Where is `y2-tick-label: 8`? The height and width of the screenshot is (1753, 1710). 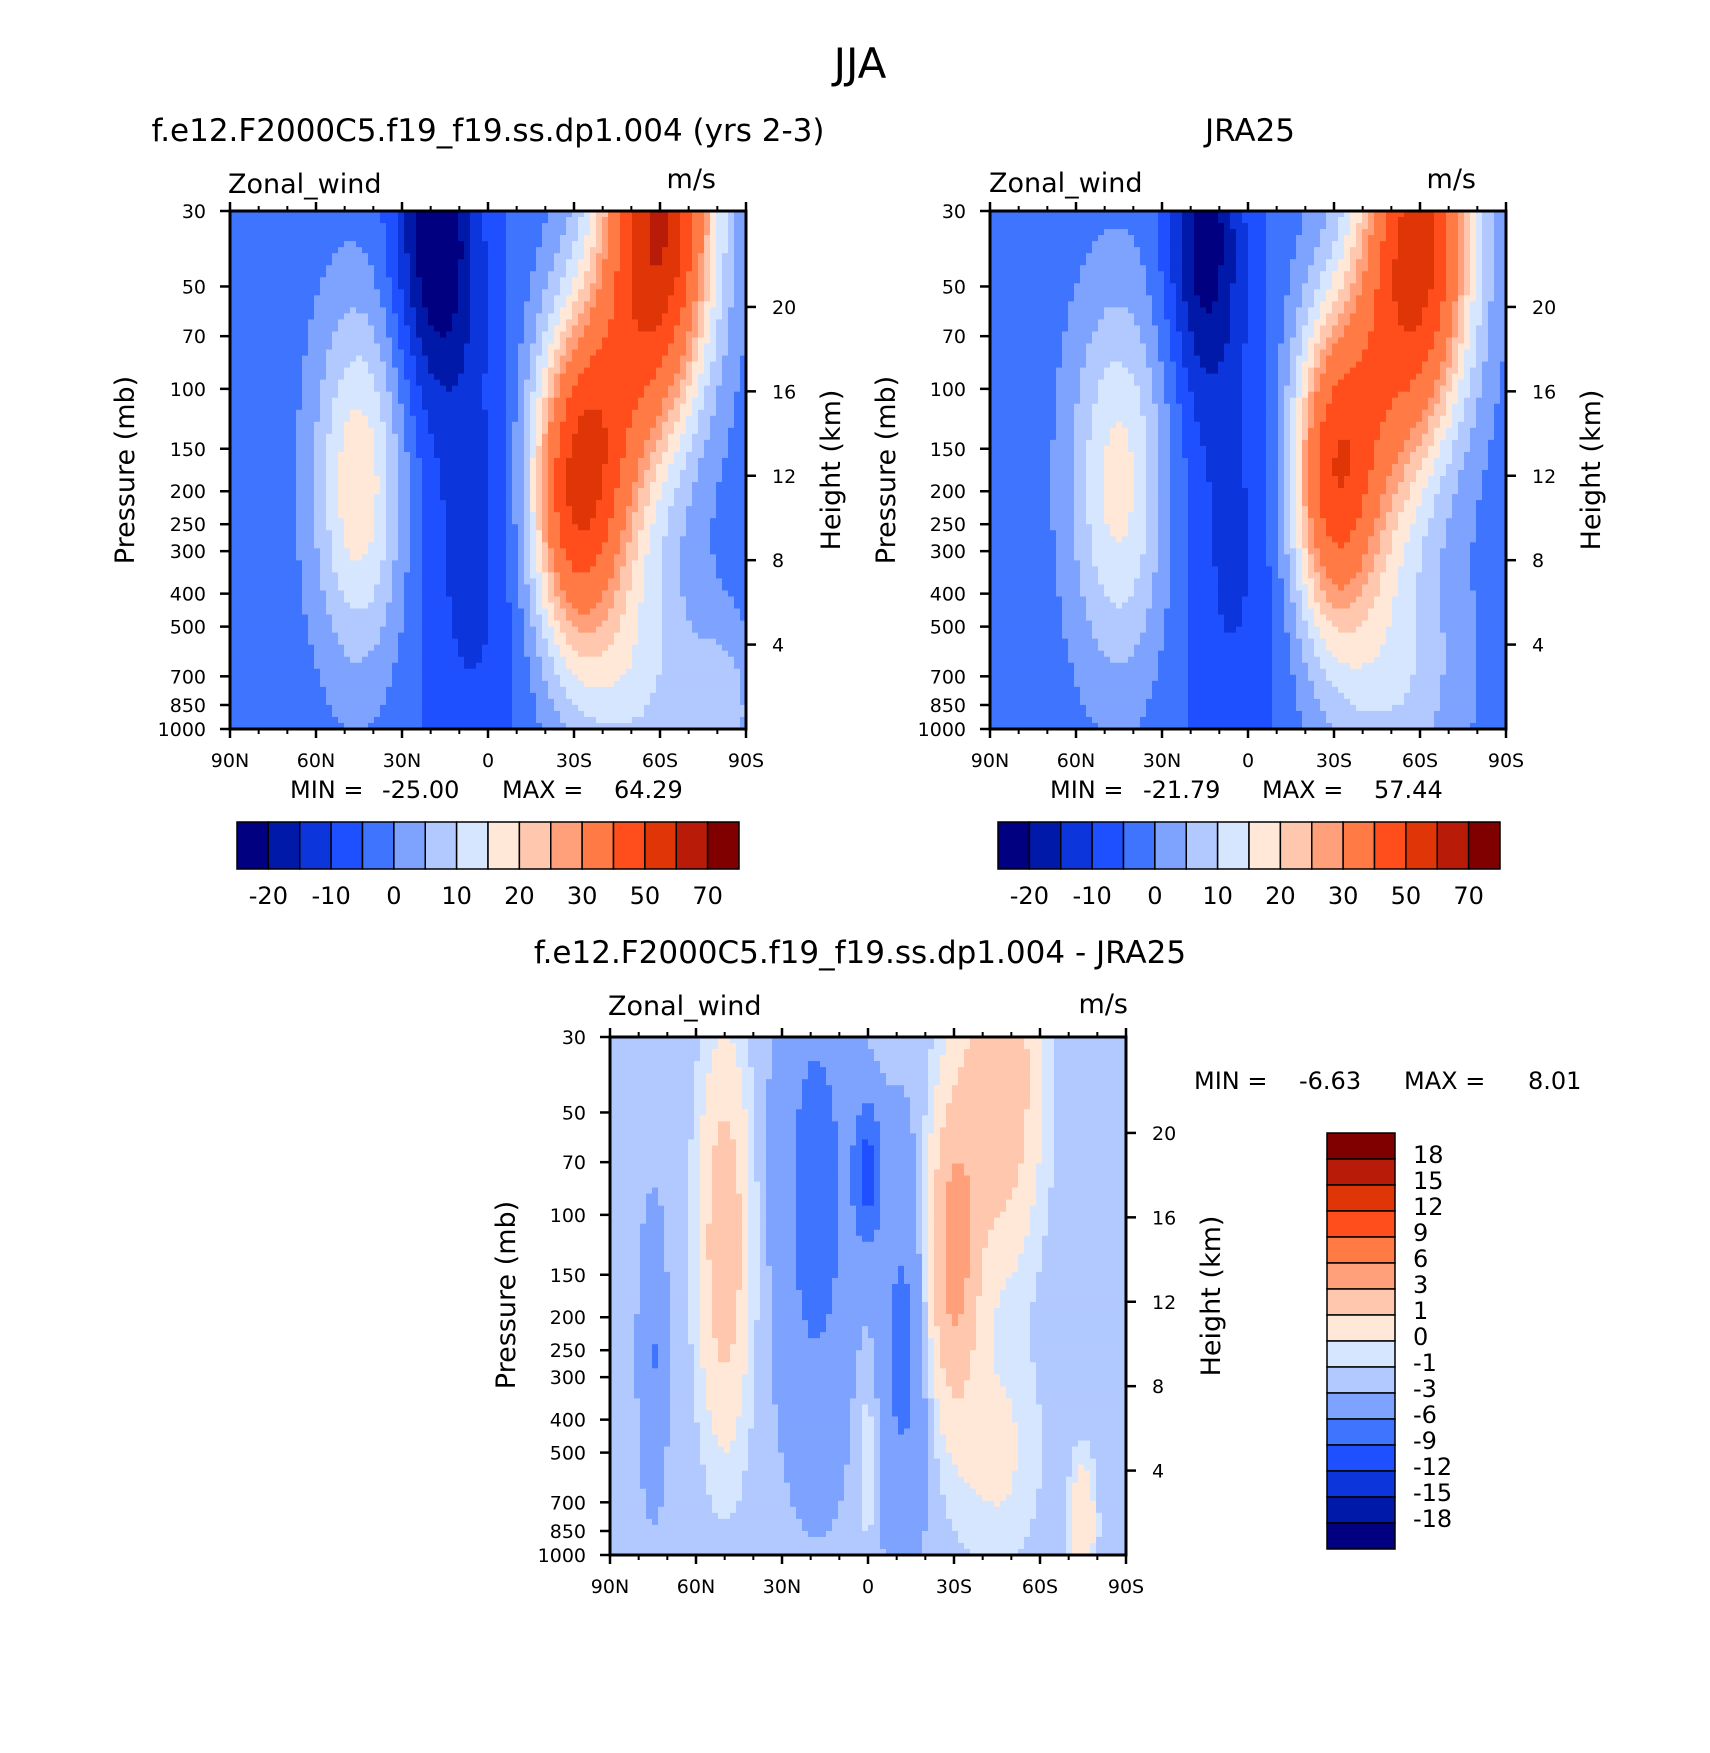
y2-tick-label: 8 is located at coordinates (778, 561).